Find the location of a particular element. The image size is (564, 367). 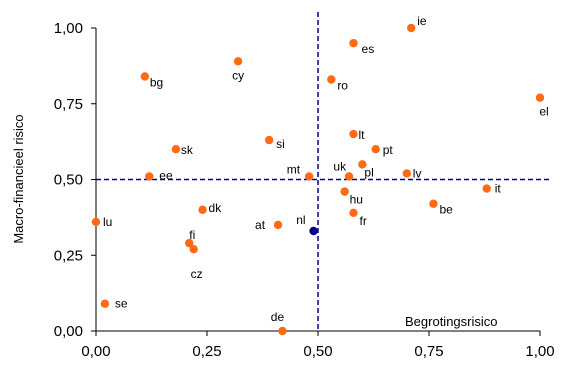

data-point-de is located at coordinates (282, 331).